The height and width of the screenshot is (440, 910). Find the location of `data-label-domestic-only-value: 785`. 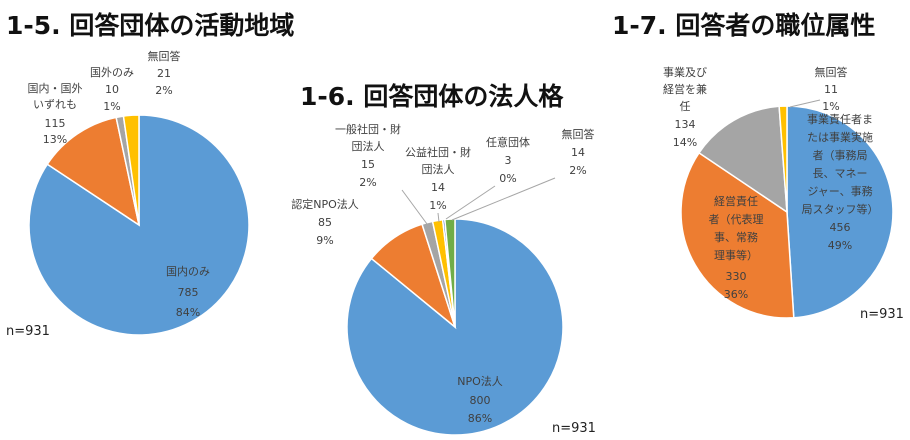

data-label-domestic-only-value: 785 is located at coordinates (188, 292).